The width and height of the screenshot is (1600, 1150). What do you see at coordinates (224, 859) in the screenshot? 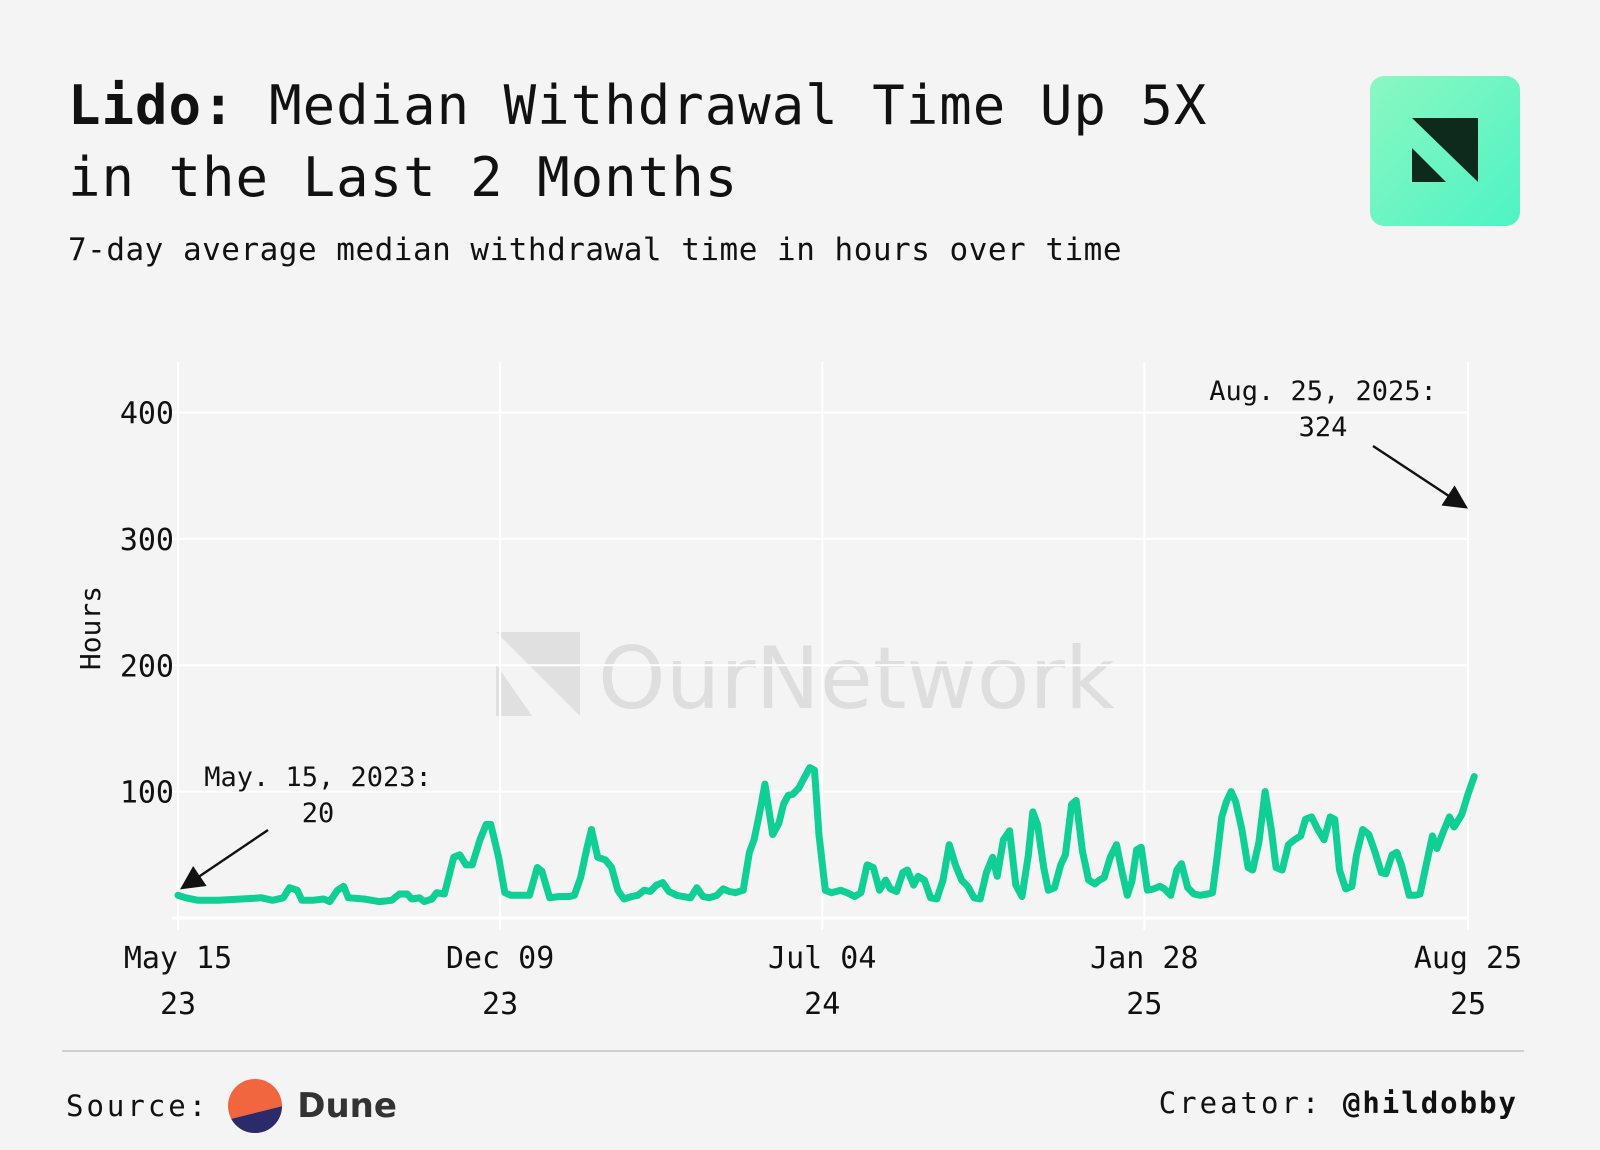
I see `annotation-start-arrow` at bounding box center [224, 859].